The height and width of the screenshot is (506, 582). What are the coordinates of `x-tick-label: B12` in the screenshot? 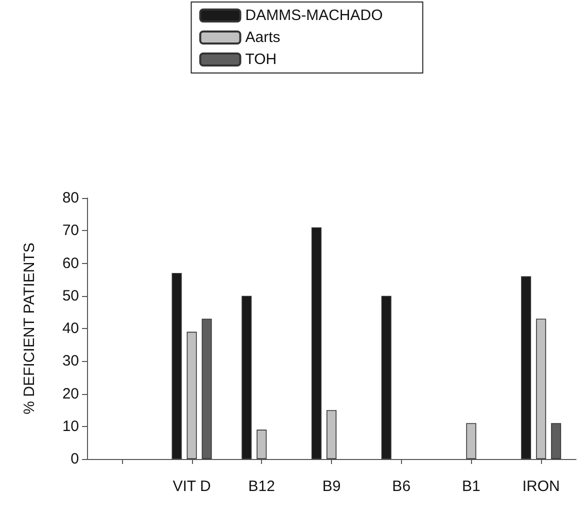 It's located at (261, 486).